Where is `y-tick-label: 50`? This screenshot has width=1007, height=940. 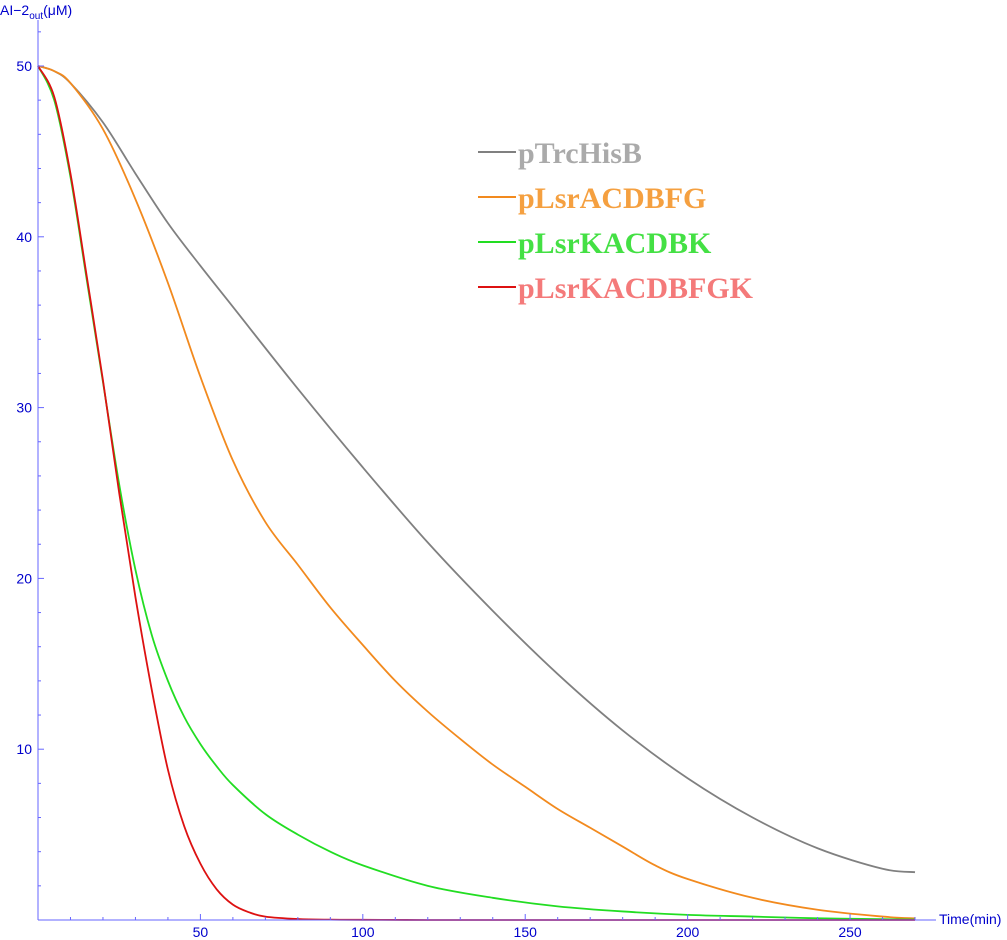
y-tick-label: 50 is located at coordinates (24, 66).